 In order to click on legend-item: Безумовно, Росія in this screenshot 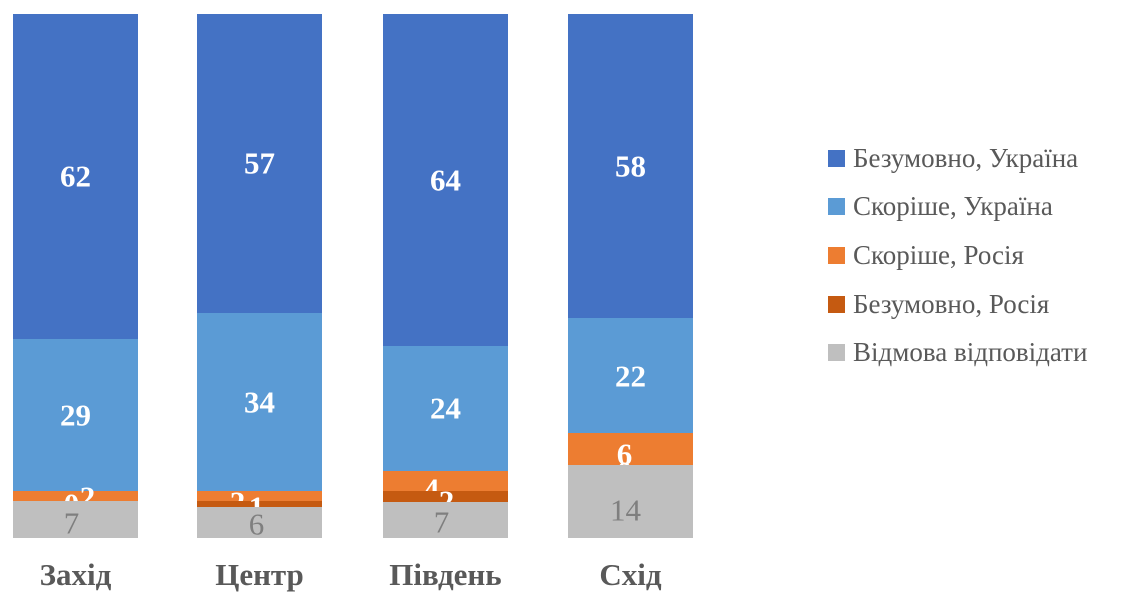, I will do `click(975, 304)`.